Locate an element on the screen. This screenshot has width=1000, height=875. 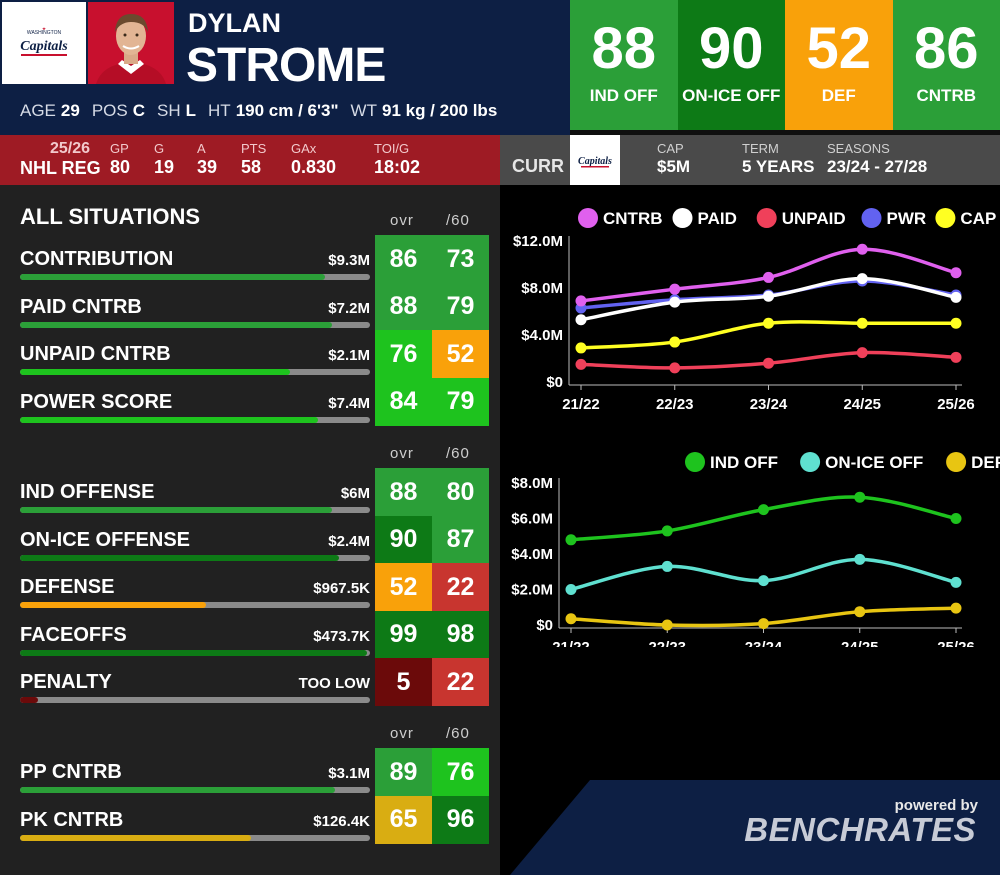
stat-ovr-score: 84 is located at coordinates (403, 401).